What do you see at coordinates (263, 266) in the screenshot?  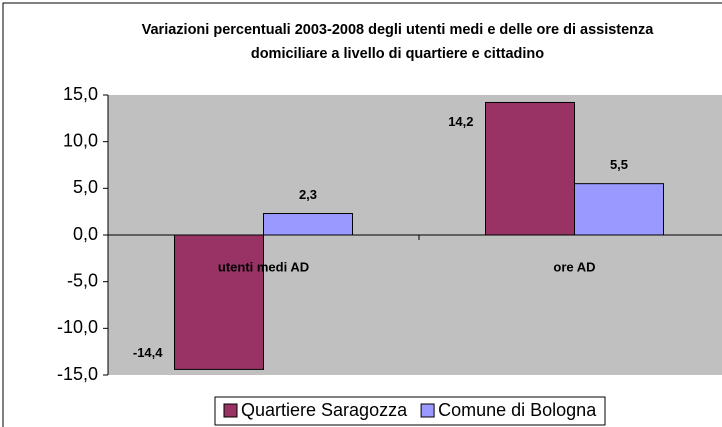 I see `x-tick-label: utenti medi AD` at bounding box center [263, 266].